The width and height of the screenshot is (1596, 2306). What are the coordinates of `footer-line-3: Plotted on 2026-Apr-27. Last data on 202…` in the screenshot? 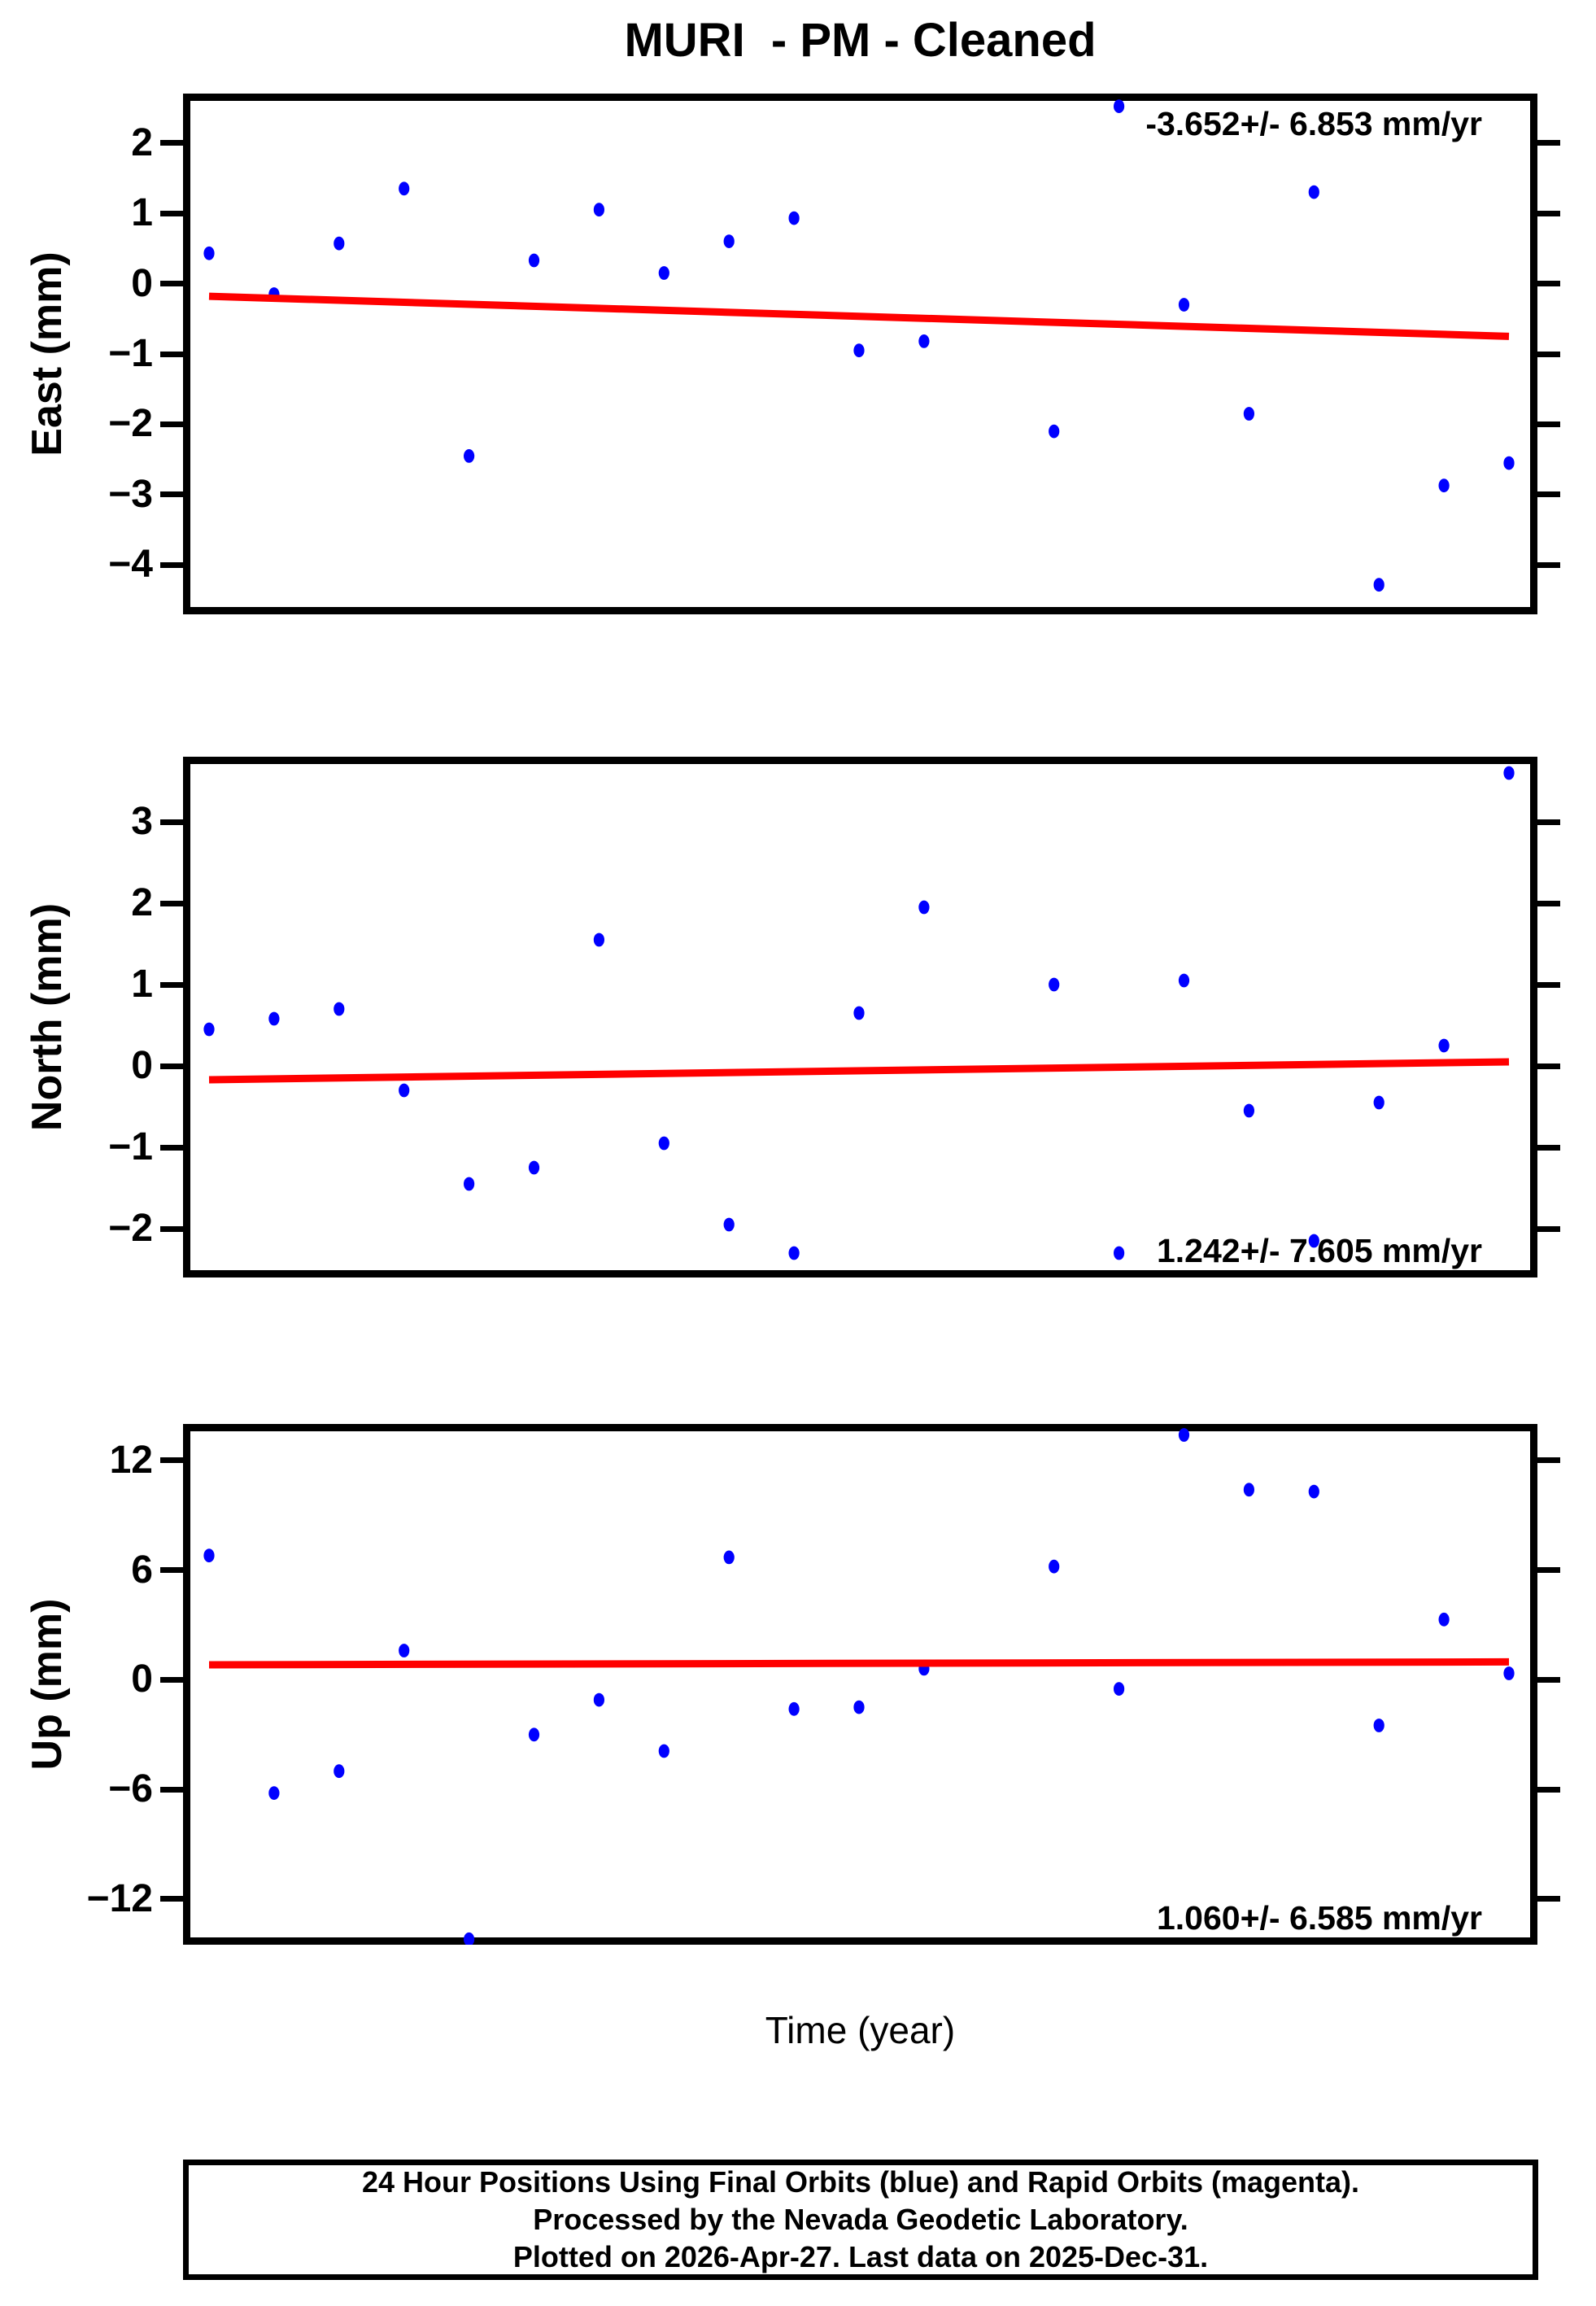 It's located at (860, 2256).